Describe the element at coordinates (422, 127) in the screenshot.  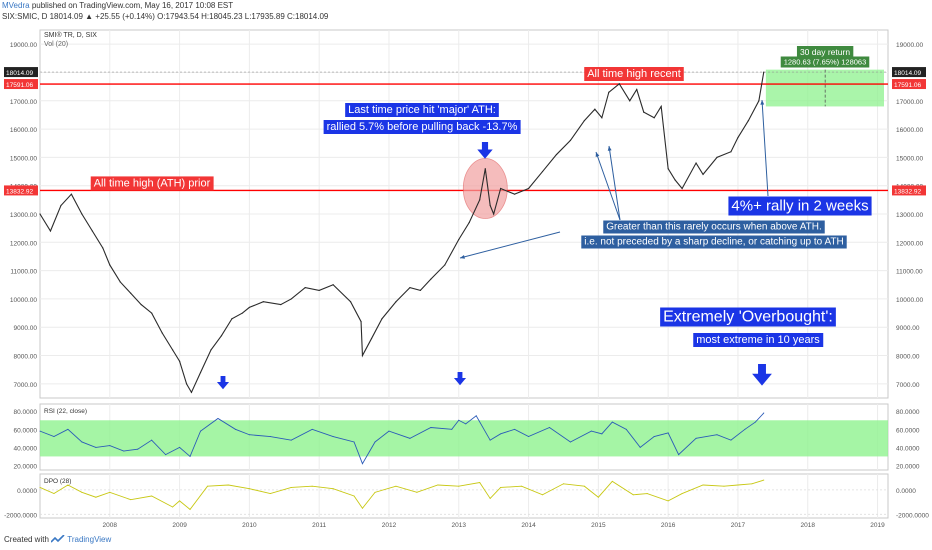
I see `last-time-label-2-box` at that location.